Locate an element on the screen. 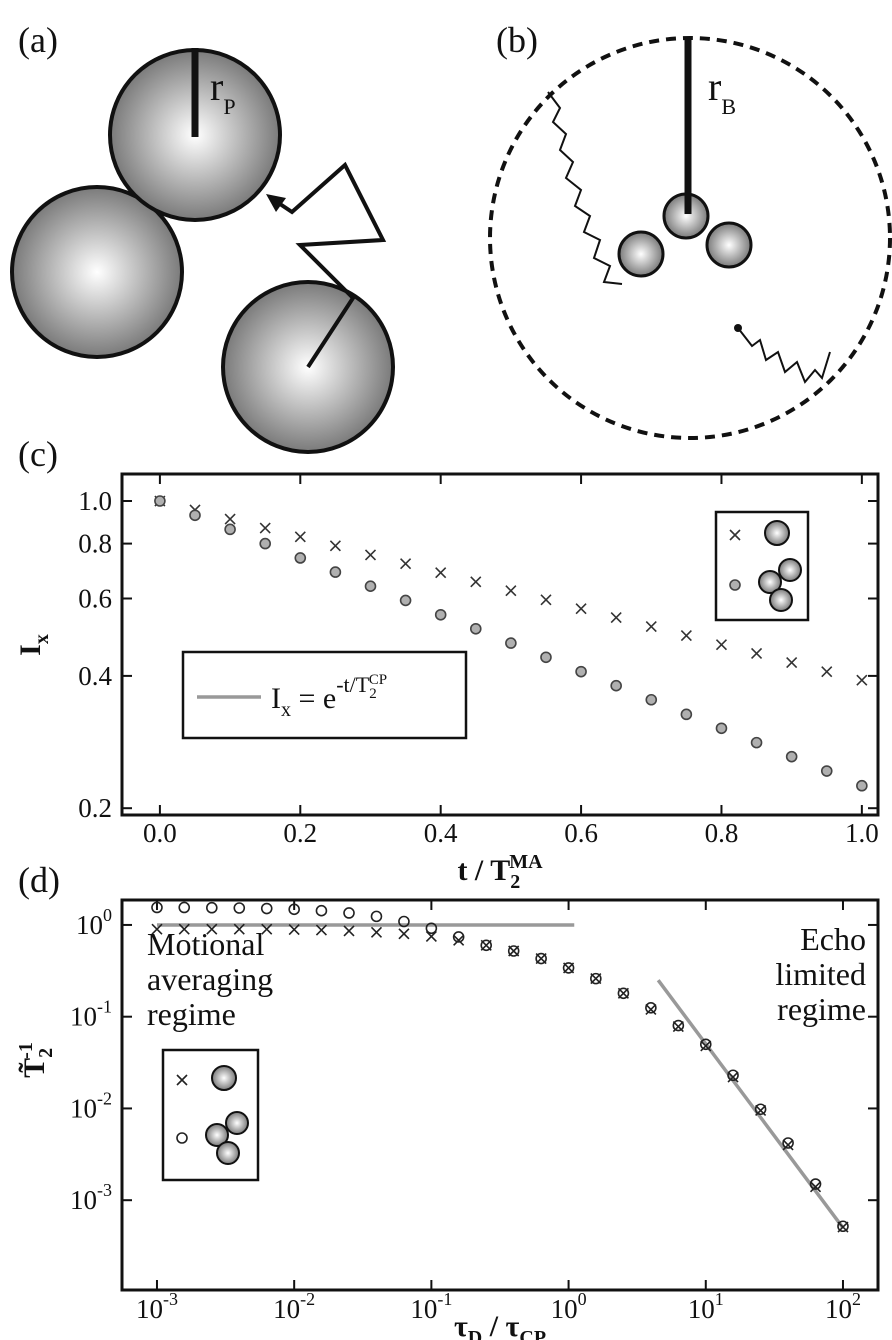 The image size is (892, 1340). x-axis-label-part: t / T is located at coordinates (483, 870).